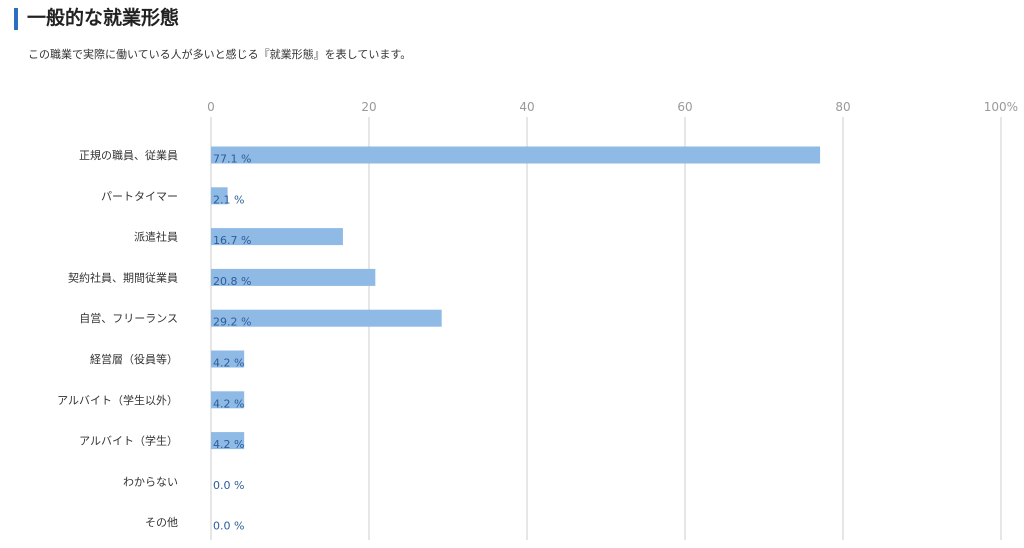  Describe the element at coordinates (1001, 107) in the screenshot. I see `x-tick-label: 100%` at that location.